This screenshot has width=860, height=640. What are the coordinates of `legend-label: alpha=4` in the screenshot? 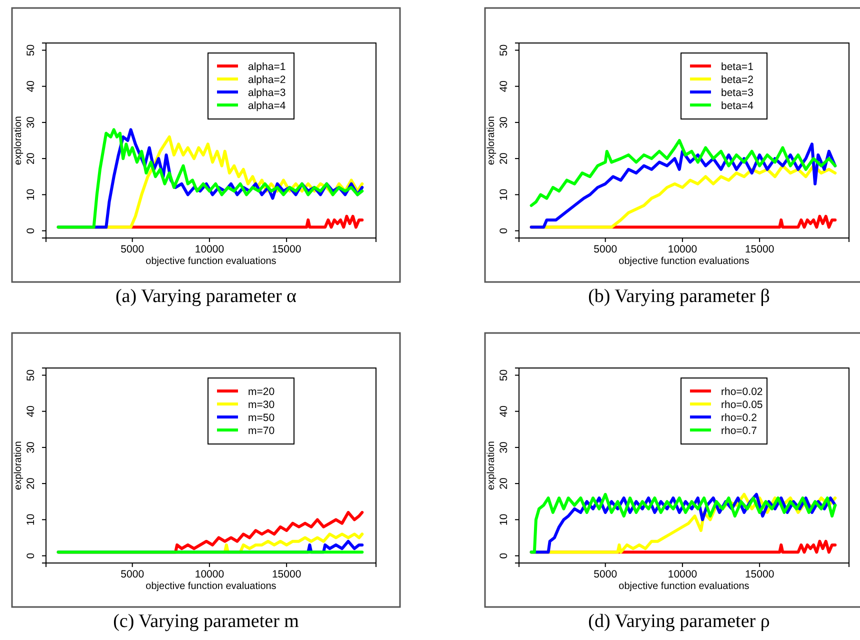 It's located at (267, 106).